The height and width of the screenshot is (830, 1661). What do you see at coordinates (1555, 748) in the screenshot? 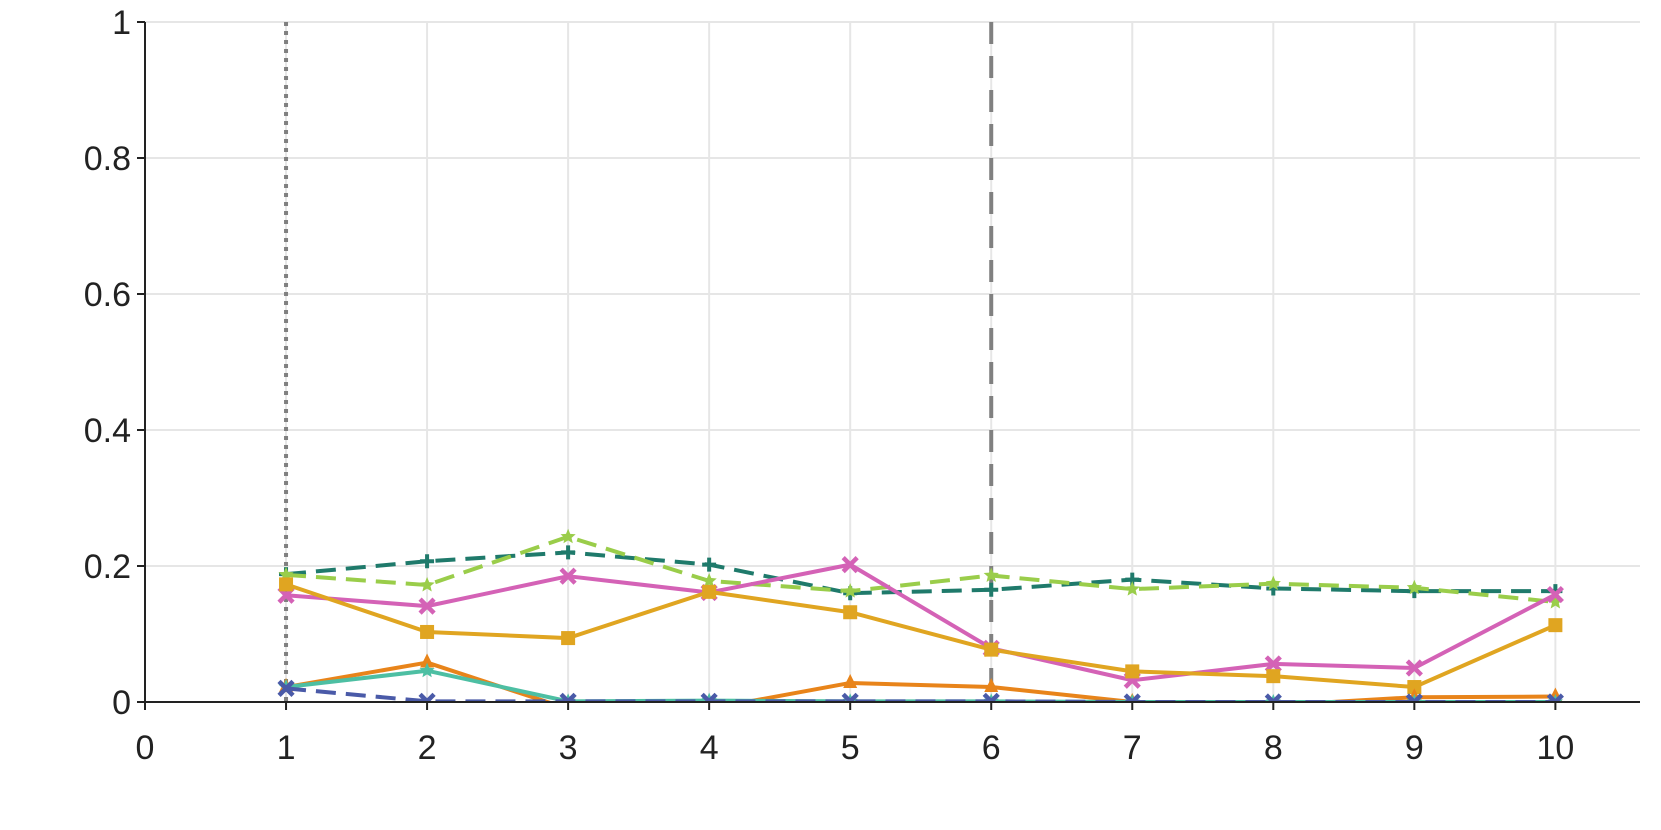
I see `x-tick-label: 10` at bounding box center [1555, 748].